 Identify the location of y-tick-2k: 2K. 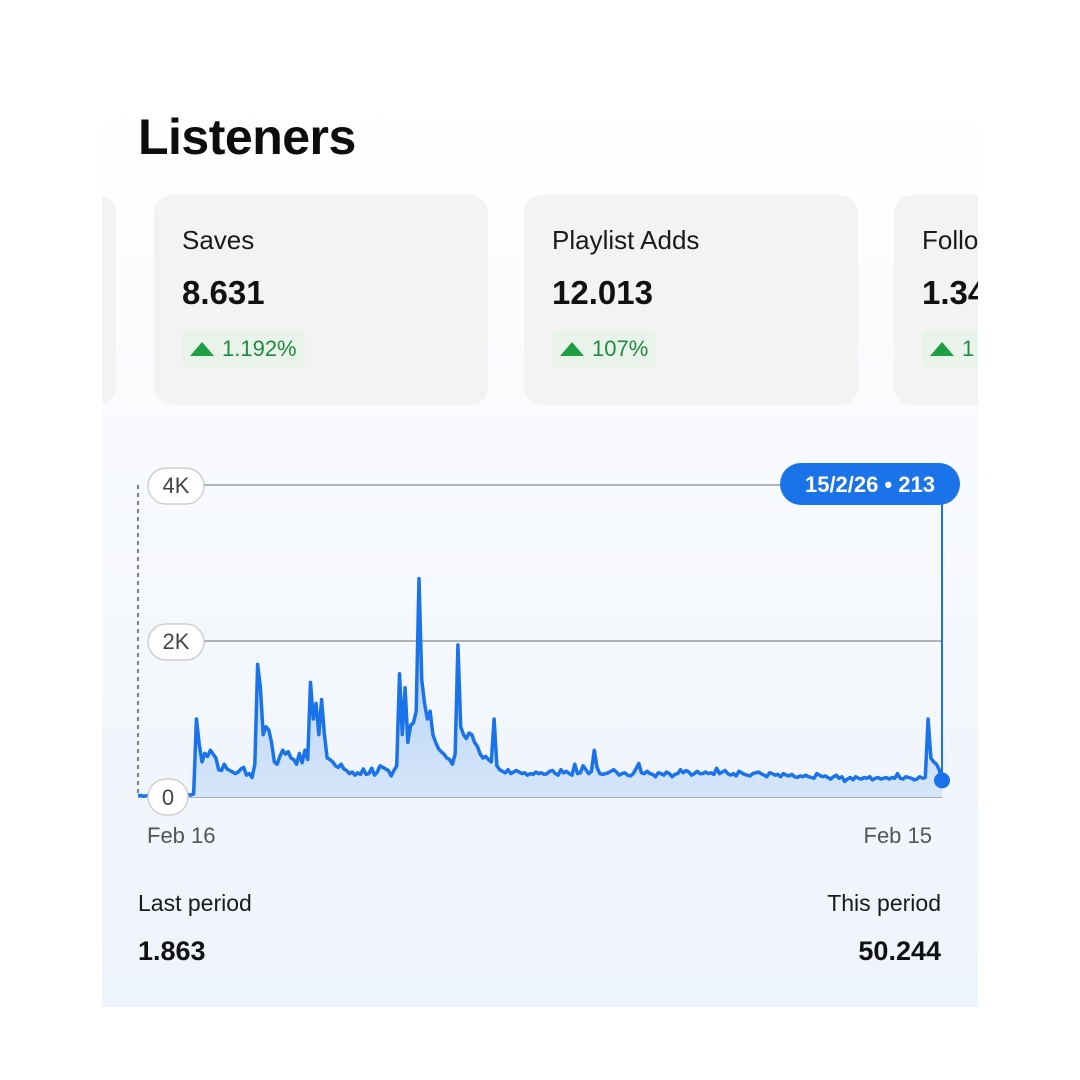
(176, 642).